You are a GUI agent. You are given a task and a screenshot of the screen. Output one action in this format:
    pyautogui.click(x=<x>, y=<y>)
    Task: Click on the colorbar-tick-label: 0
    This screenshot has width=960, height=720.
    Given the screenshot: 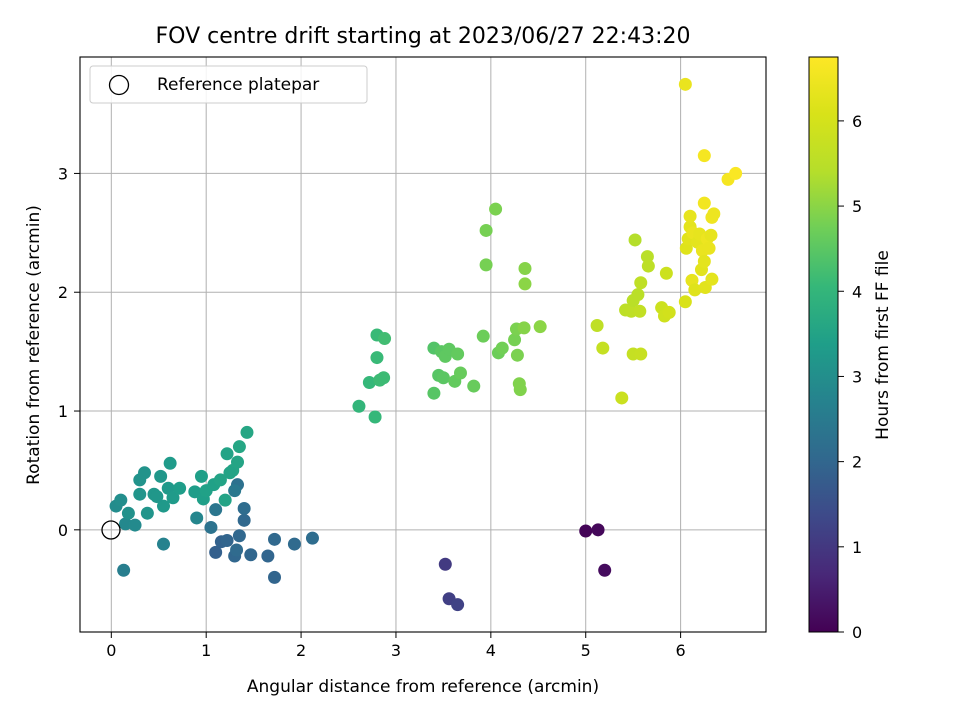 What is the action you would take?
    pyautogui.click(x=857, y=632)
    